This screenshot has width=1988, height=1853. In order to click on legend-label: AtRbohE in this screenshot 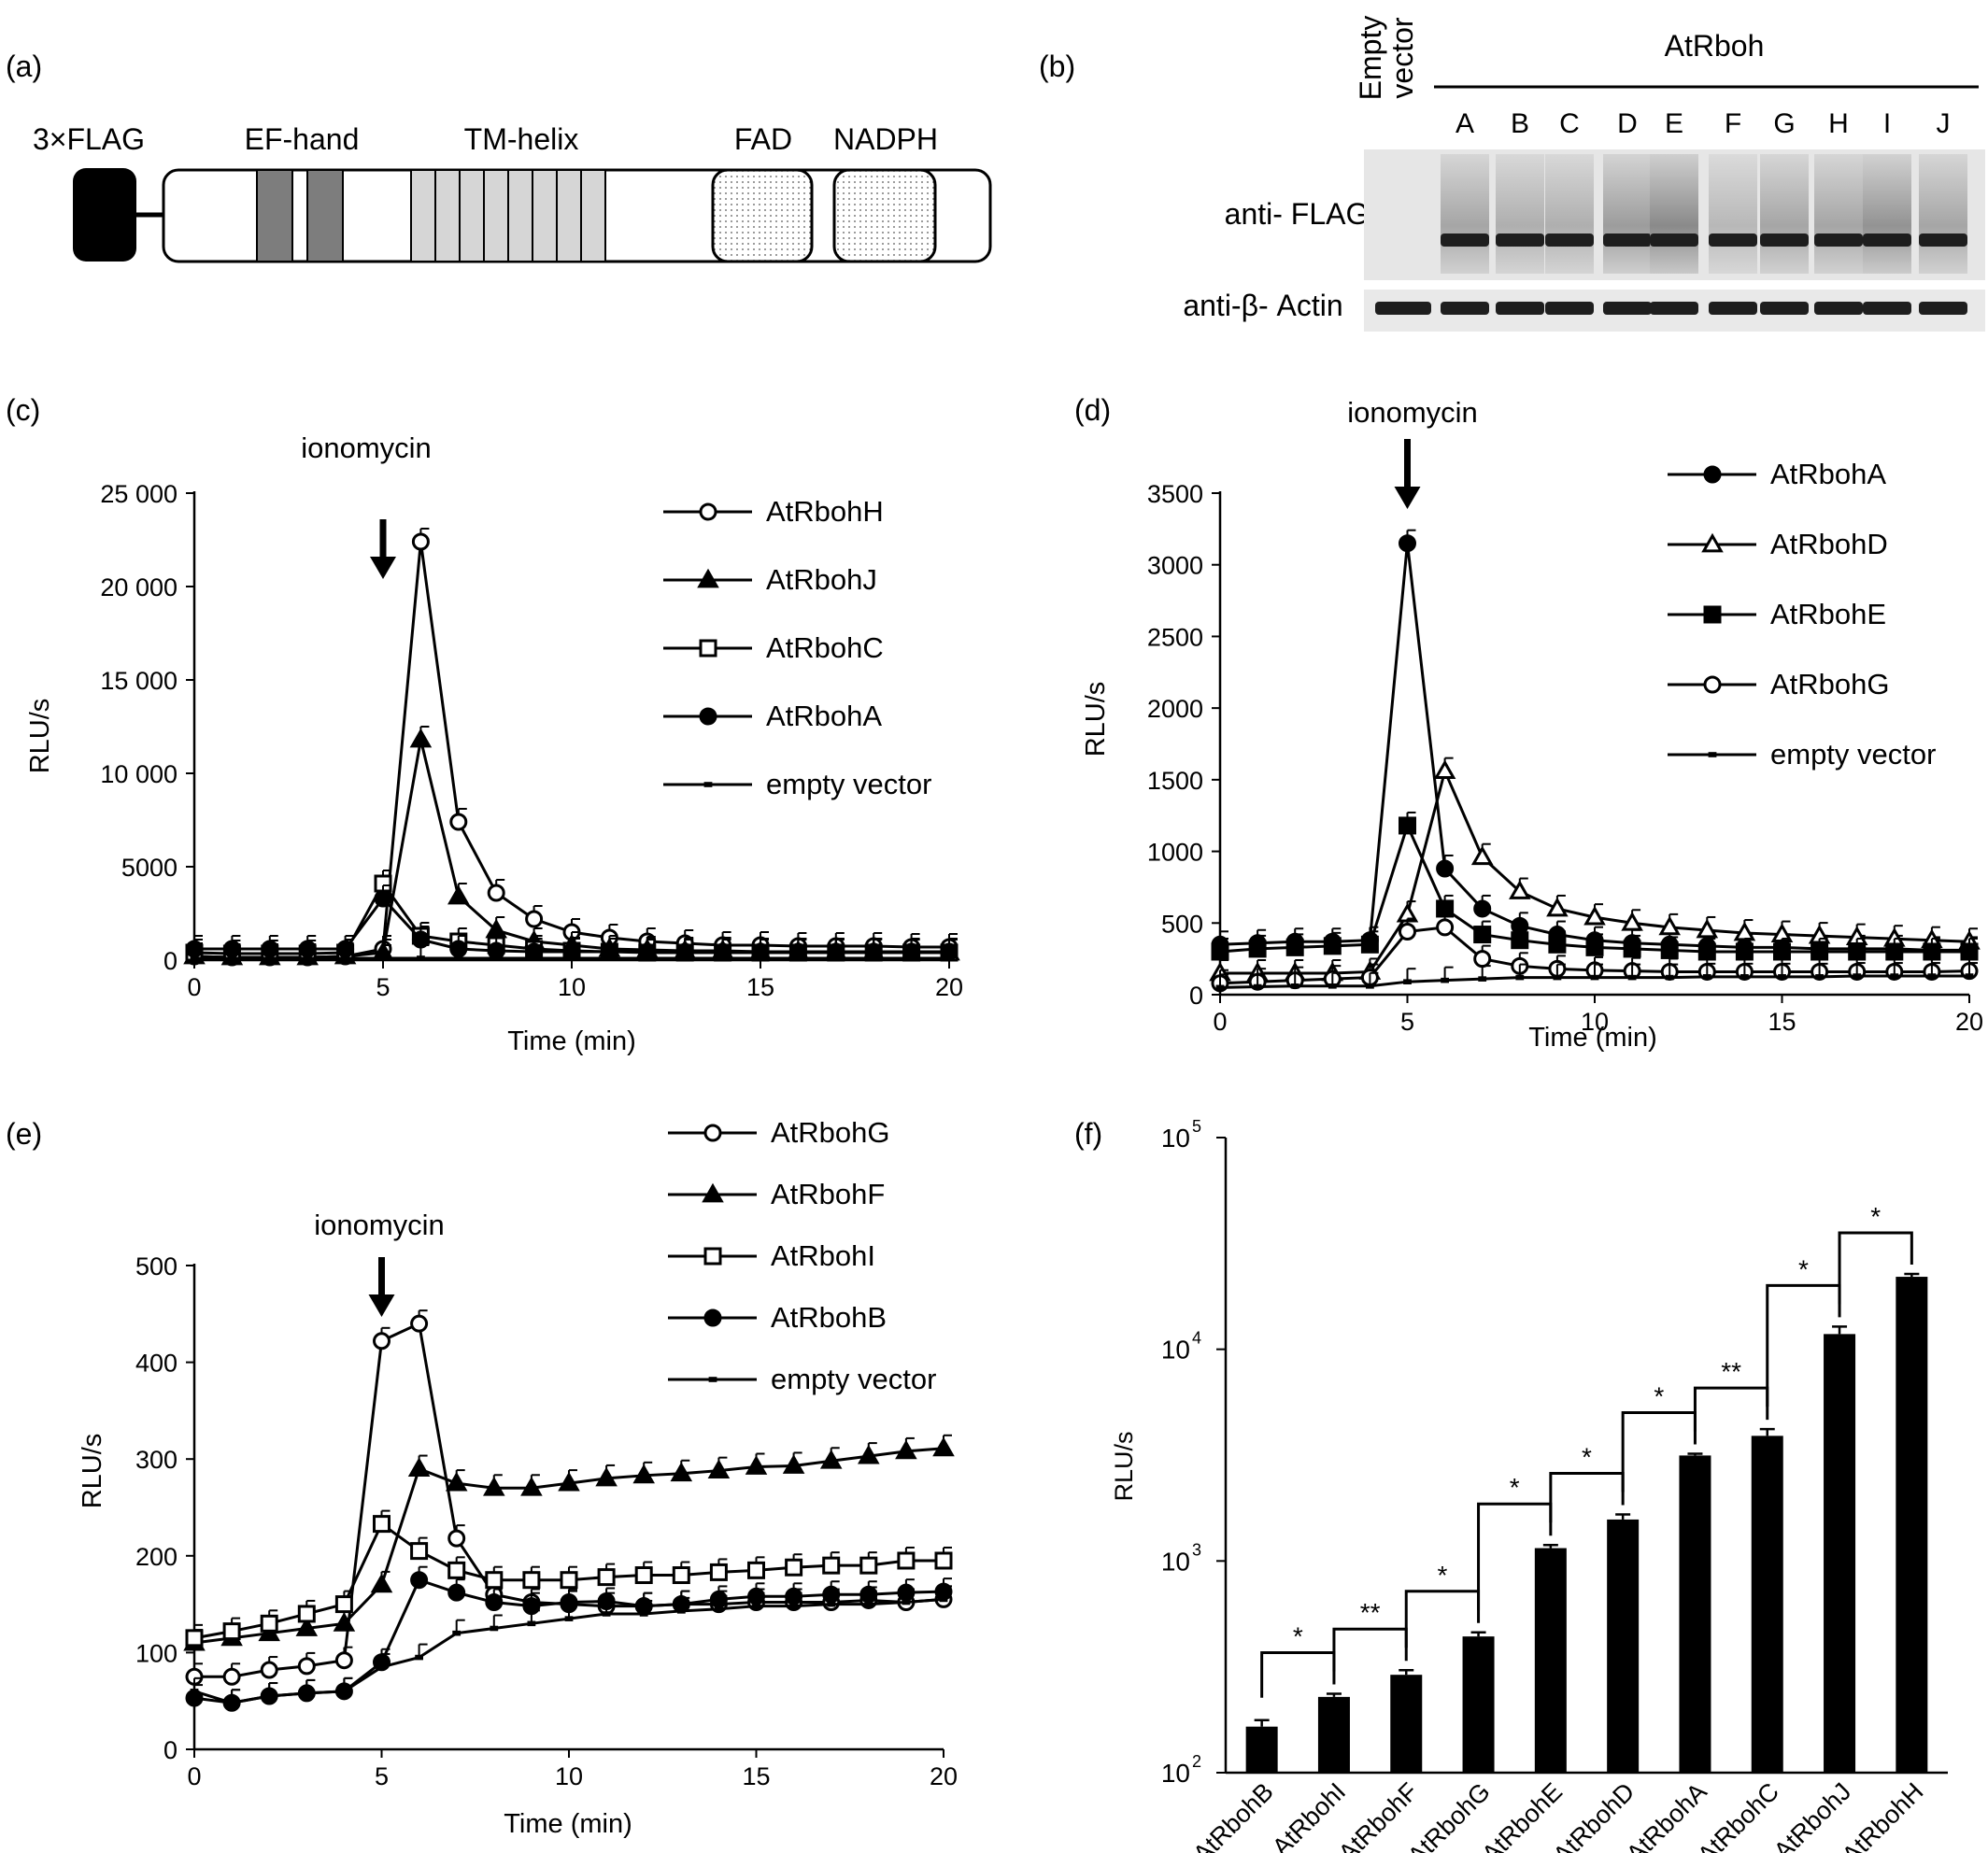, I will do `click(1828, 614)`.